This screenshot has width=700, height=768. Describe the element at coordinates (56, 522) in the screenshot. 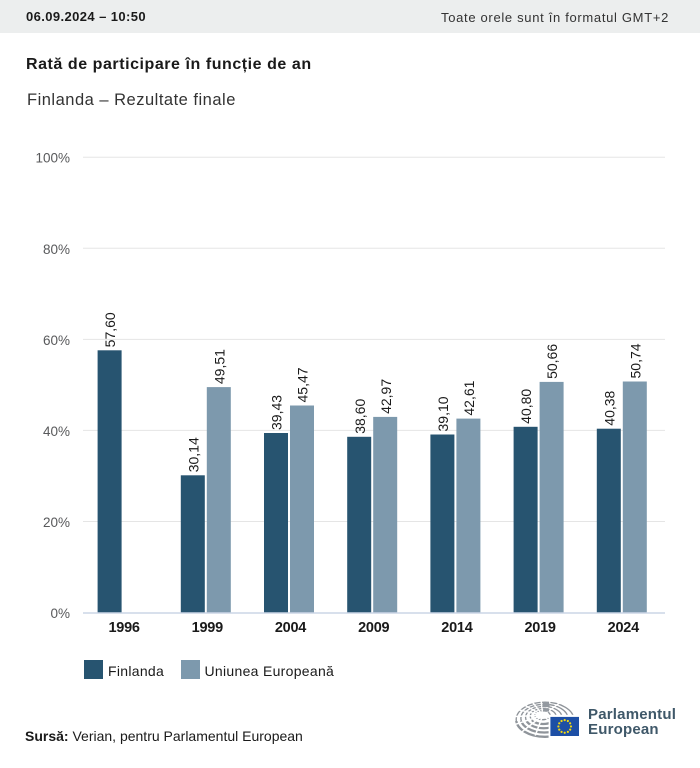

I see `svg-text: 20%` at that location.